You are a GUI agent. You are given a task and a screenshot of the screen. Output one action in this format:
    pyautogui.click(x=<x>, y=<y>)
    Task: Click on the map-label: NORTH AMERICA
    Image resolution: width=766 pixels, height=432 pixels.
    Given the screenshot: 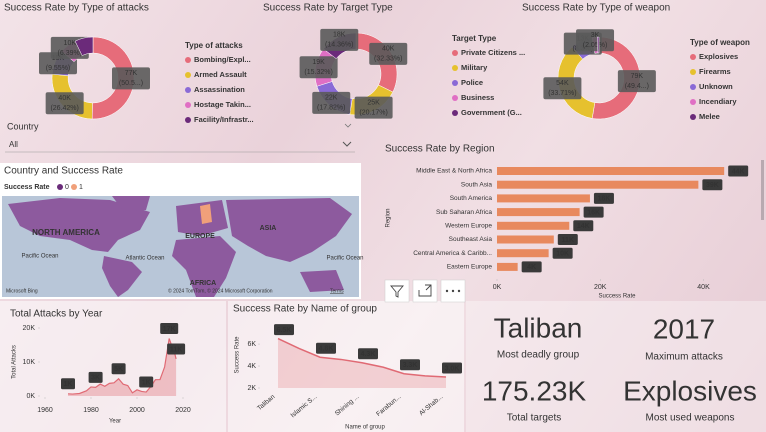 What is the action you would take?
    pyautogui.click(x=66, y=232)
    